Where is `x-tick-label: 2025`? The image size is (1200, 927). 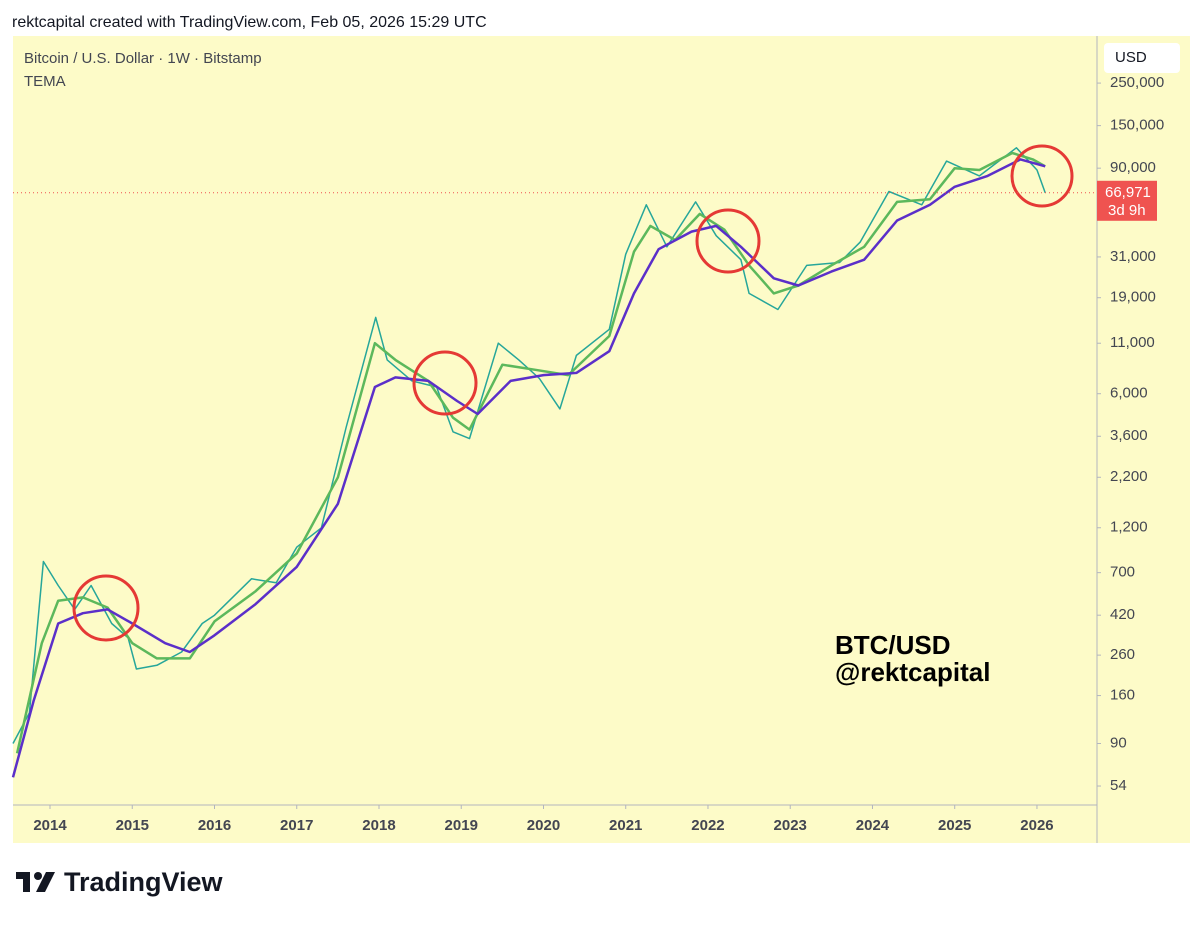 x-tick-label: 2025 is located at coordinates (954, 825).